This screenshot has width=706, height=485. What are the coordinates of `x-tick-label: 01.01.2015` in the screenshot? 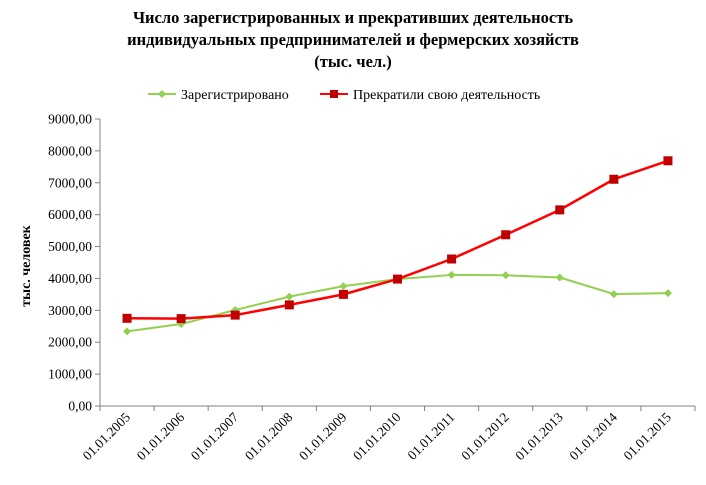 It's located at (648, 436).